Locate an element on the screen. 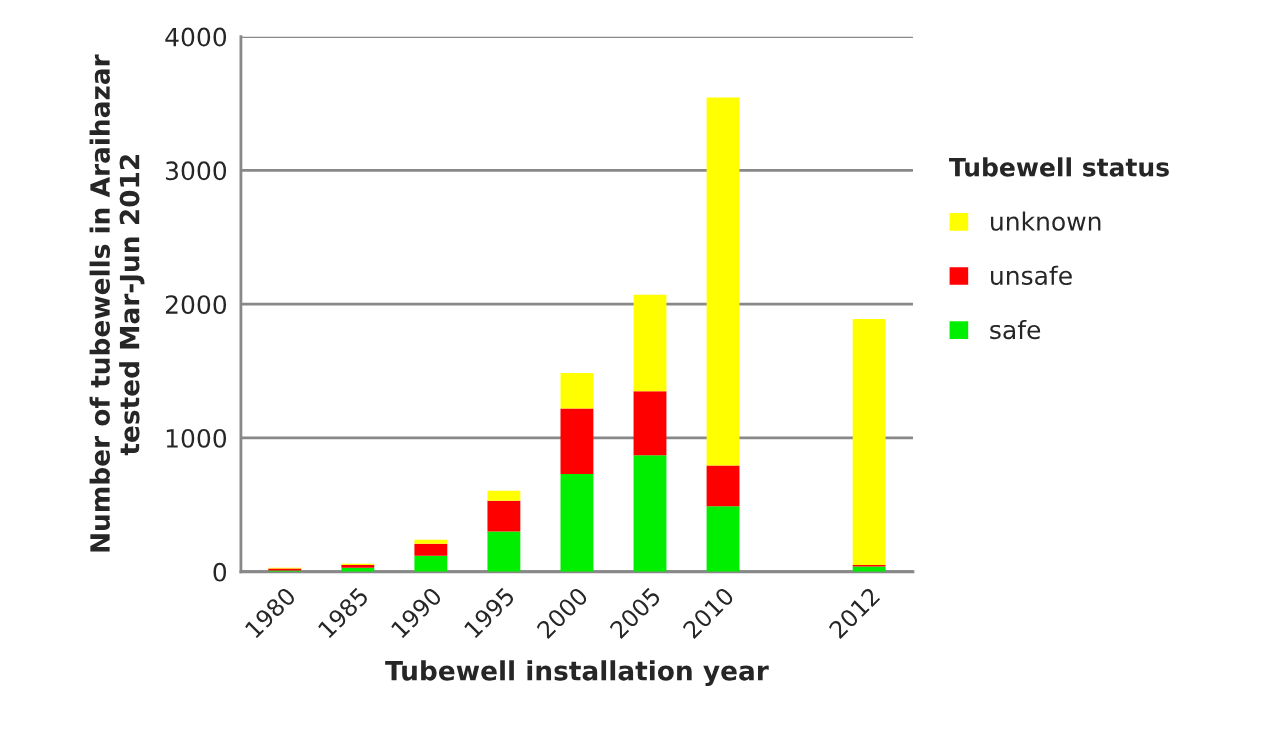 Image resolution: width=1268 pixels, height=733 pixels. legend-title: Tubewell status is located at coordinates (1059, 167).